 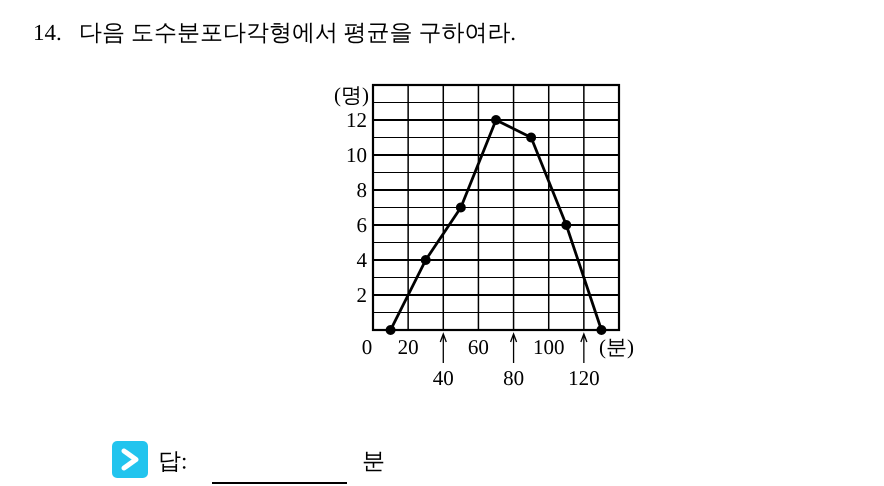 I want to click on x-tick-label: 100, so click(x=548, y=347).